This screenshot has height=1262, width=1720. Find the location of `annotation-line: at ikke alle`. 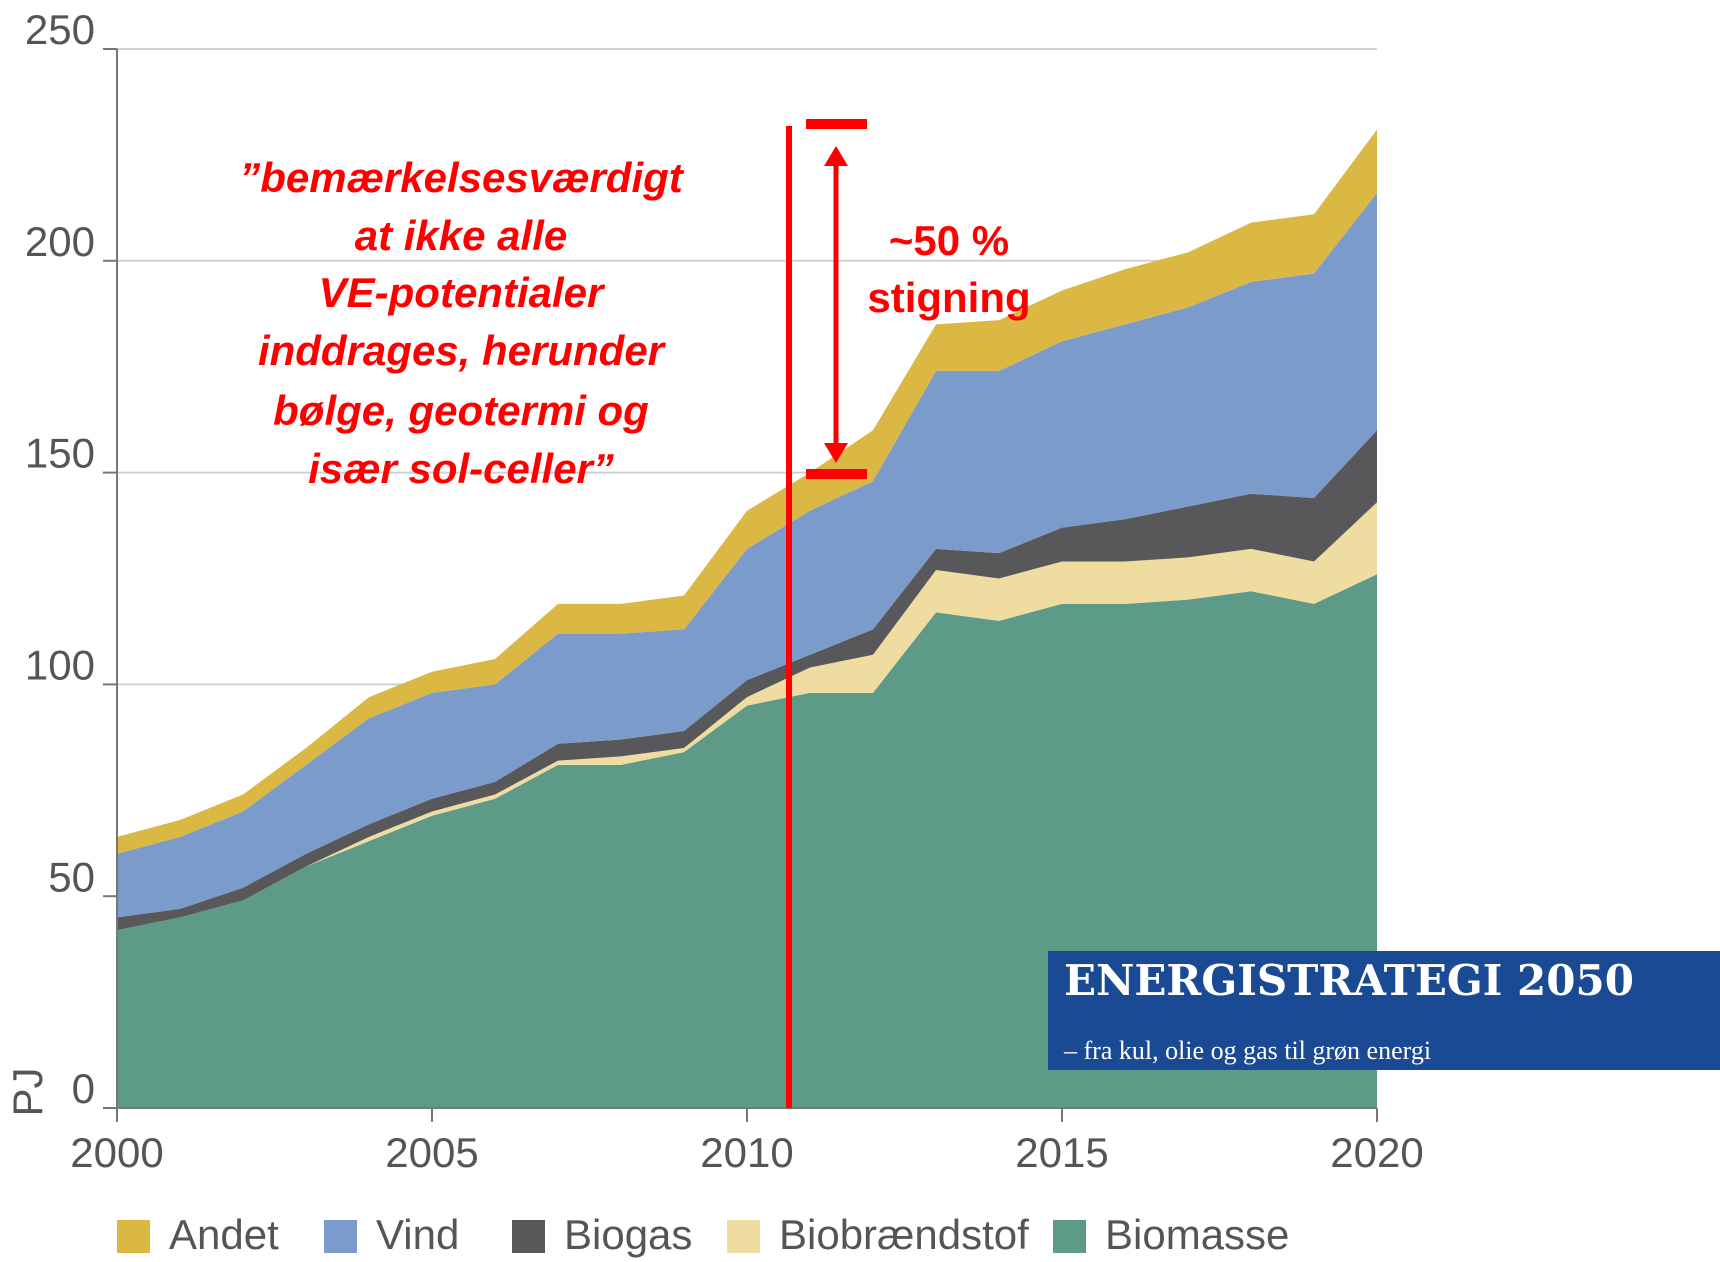

annotation-line: at ikke alle is located at coordinates (461, 235).